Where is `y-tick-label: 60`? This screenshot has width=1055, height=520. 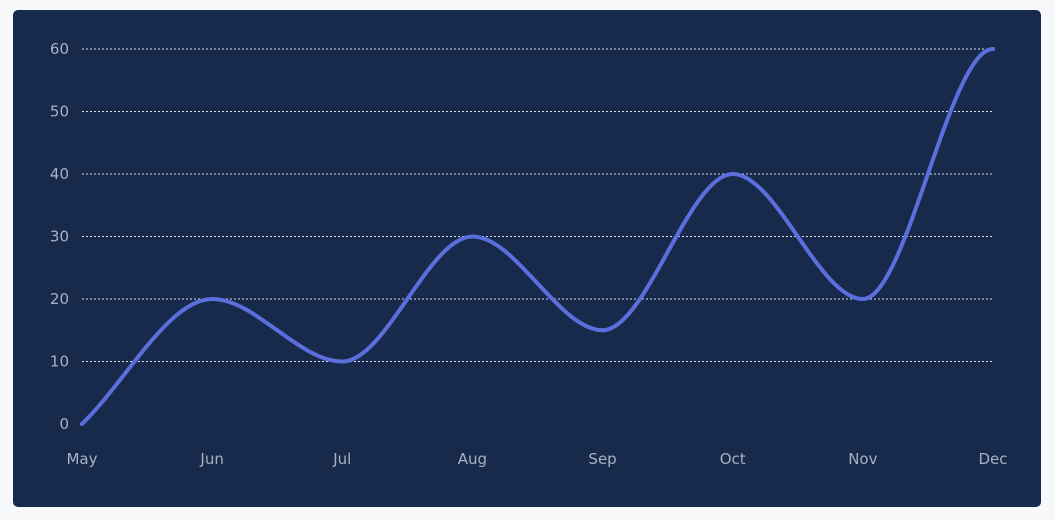
y-tick-label: 60 is located at coordinates (59, 49).